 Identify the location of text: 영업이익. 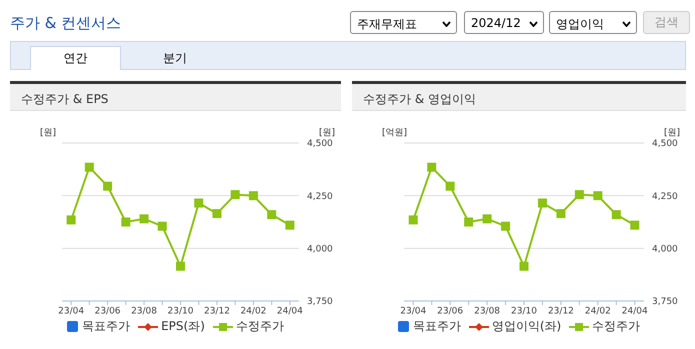
(580, 24).